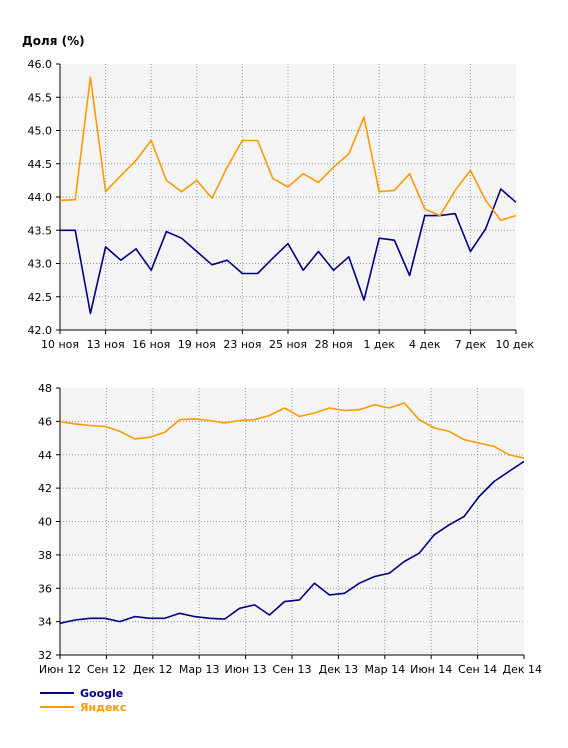  I want to click on y-tick-label: 45.5, so click(40, 97).